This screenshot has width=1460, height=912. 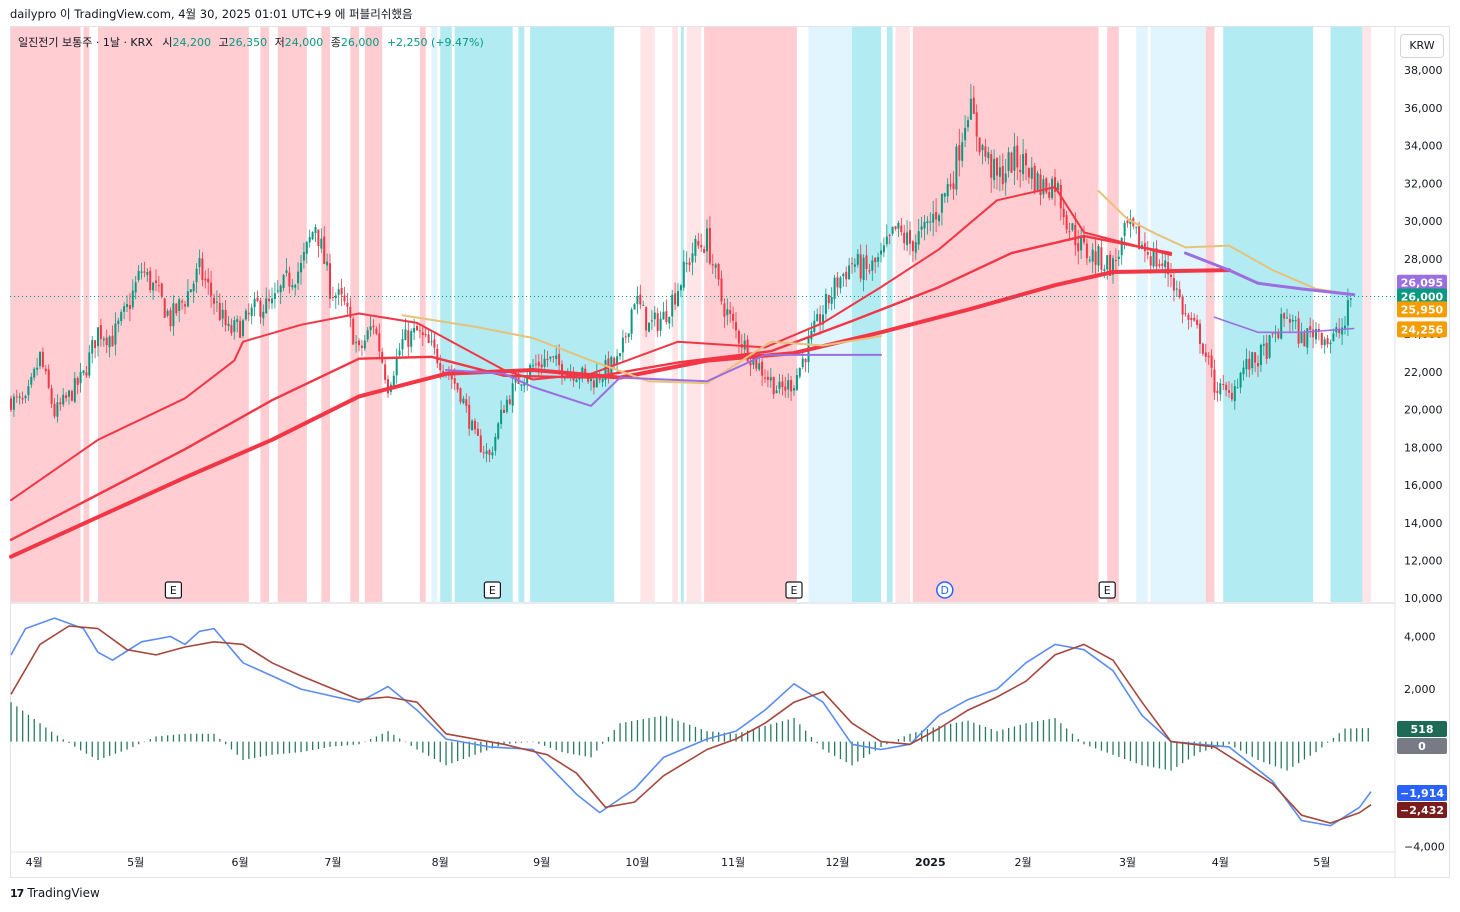 I want to click on price-tick-label: 14,000, so click(x=1423, y=523).